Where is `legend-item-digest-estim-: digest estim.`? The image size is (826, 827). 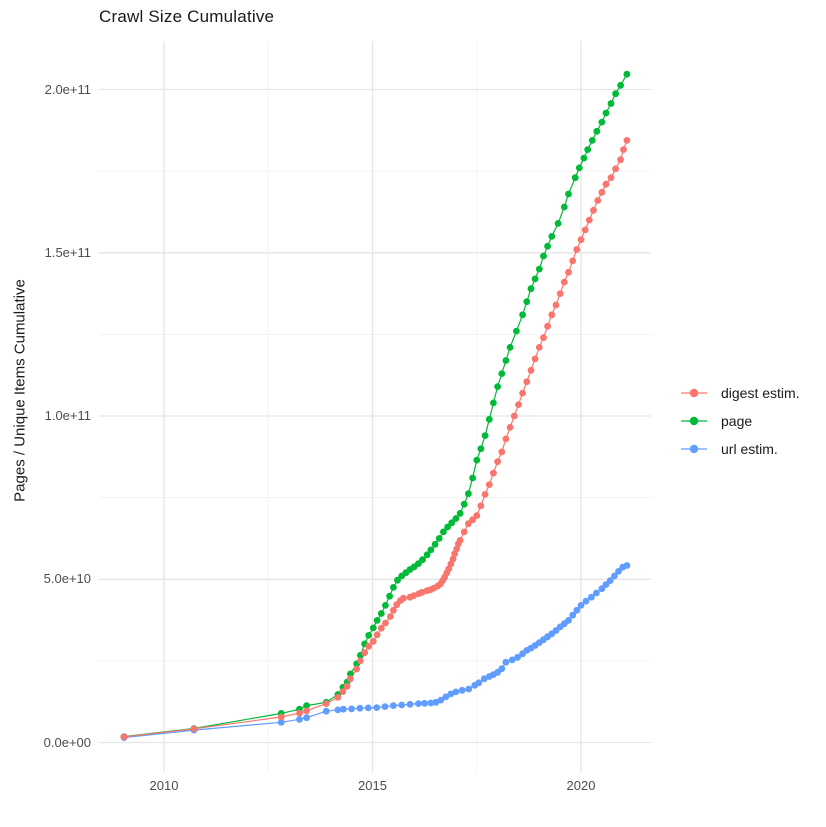 legend-item-digest-estim-: digest estim. is located at coordinates (740, 393).